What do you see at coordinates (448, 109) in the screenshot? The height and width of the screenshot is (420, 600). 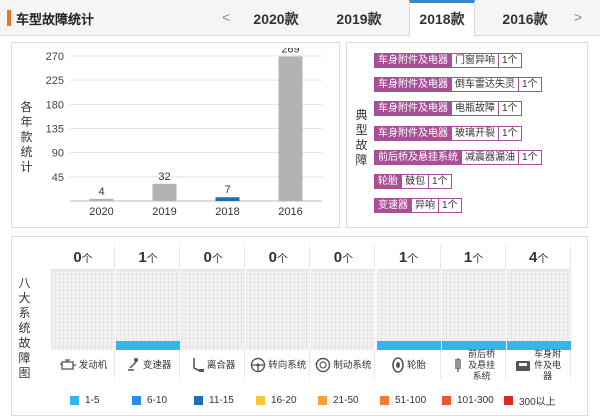 I see `fault-tag: 车身附件及电器 电瓶故障 1个` at bounding box center [448, 109].